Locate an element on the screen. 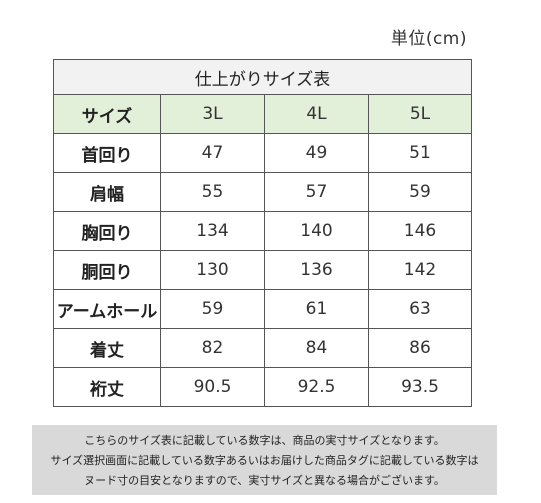  table-row: アームホール 59 61 63 is located at coordinates (262, 309).